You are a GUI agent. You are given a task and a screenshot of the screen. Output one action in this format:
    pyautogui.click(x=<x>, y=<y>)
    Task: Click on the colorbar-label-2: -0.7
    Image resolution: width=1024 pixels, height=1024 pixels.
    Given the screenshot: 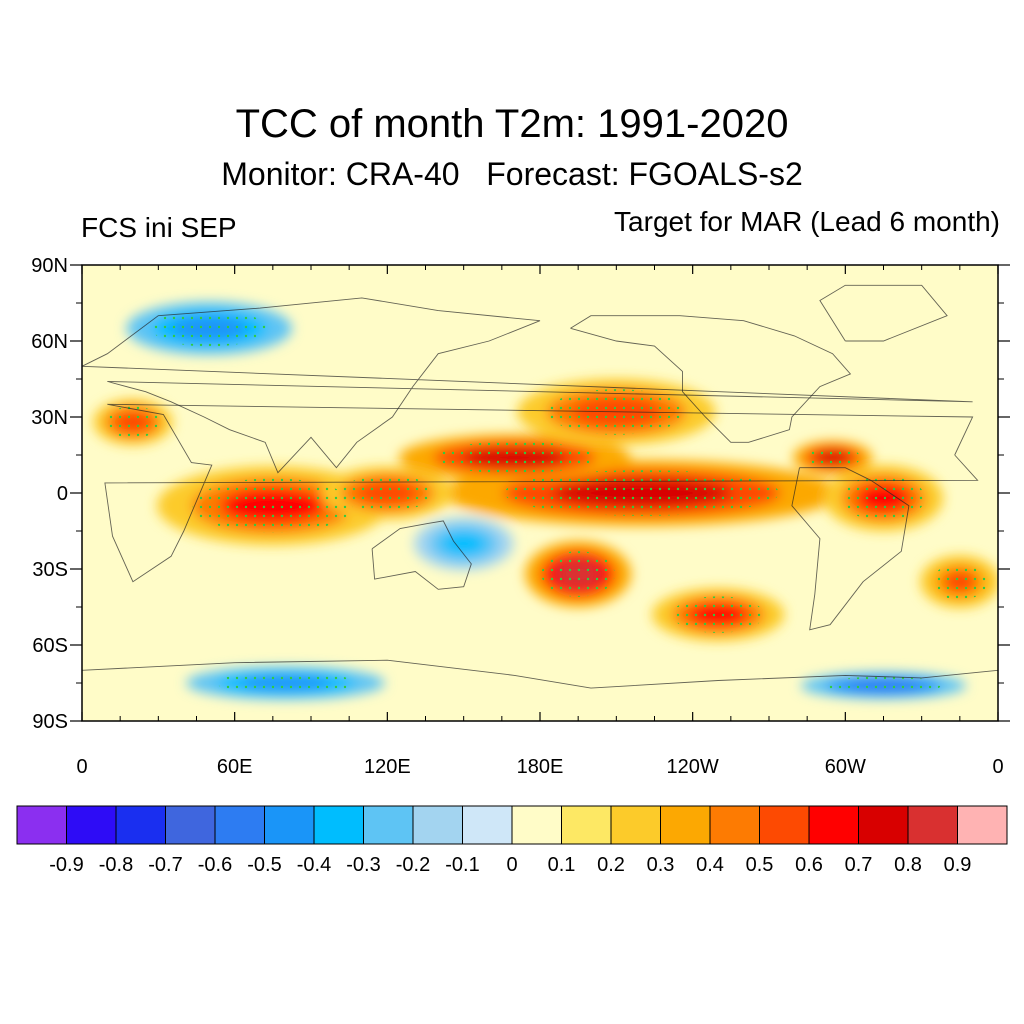 What is the action you would take?
    pyautogui.click(x=165, y=865)
    